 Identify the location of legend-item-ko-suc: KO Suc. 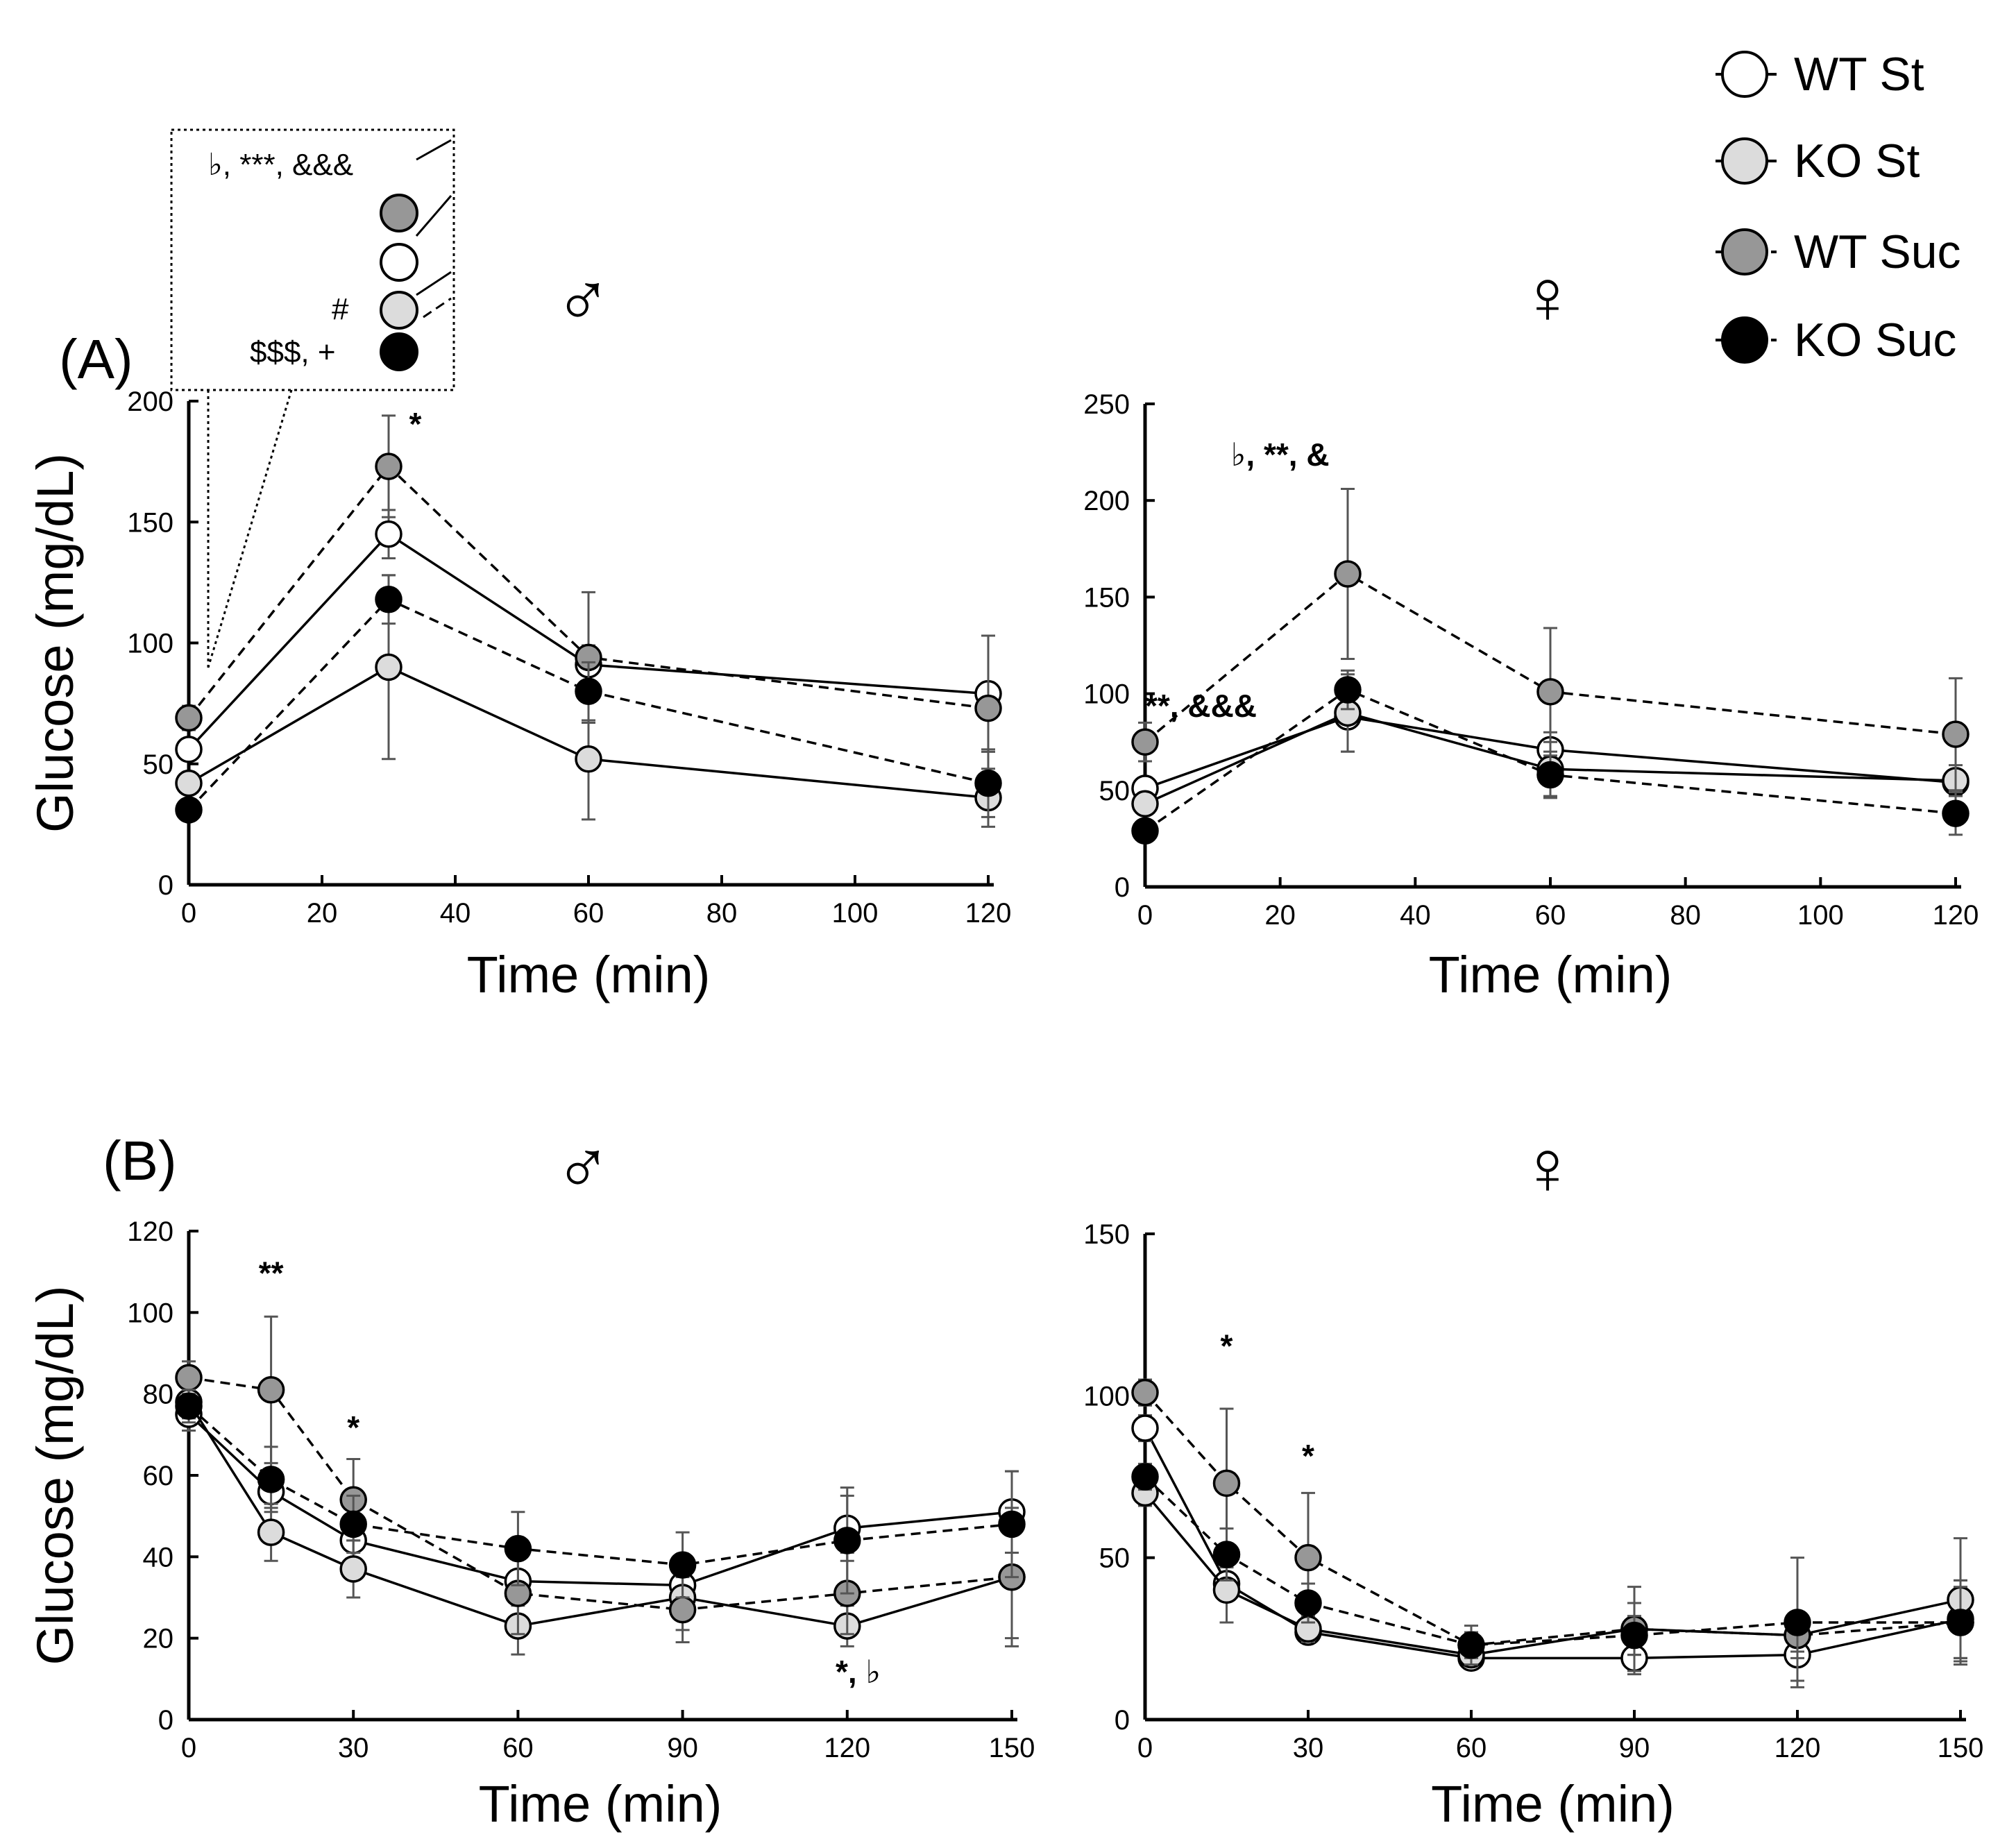
(1836, 340).